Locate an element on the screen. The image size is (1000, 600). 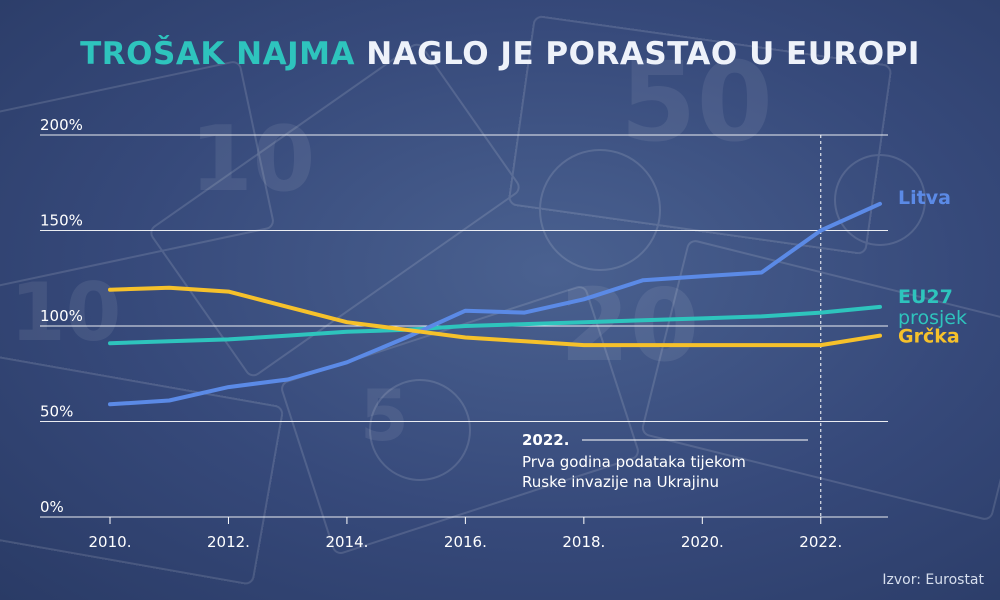
annotation-line1: Prva godina podataka tijekom is located at coordinates (634, 462).